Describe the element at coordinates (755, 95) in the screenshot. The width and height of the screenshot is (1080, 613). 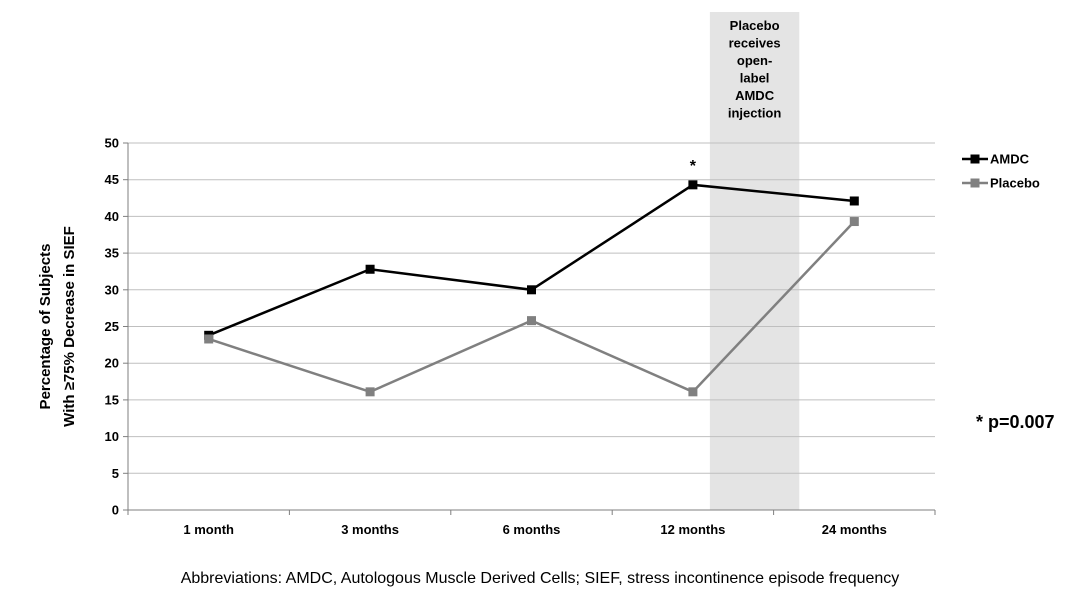
I see `shaded-region-label-line: AMDC` at that location.